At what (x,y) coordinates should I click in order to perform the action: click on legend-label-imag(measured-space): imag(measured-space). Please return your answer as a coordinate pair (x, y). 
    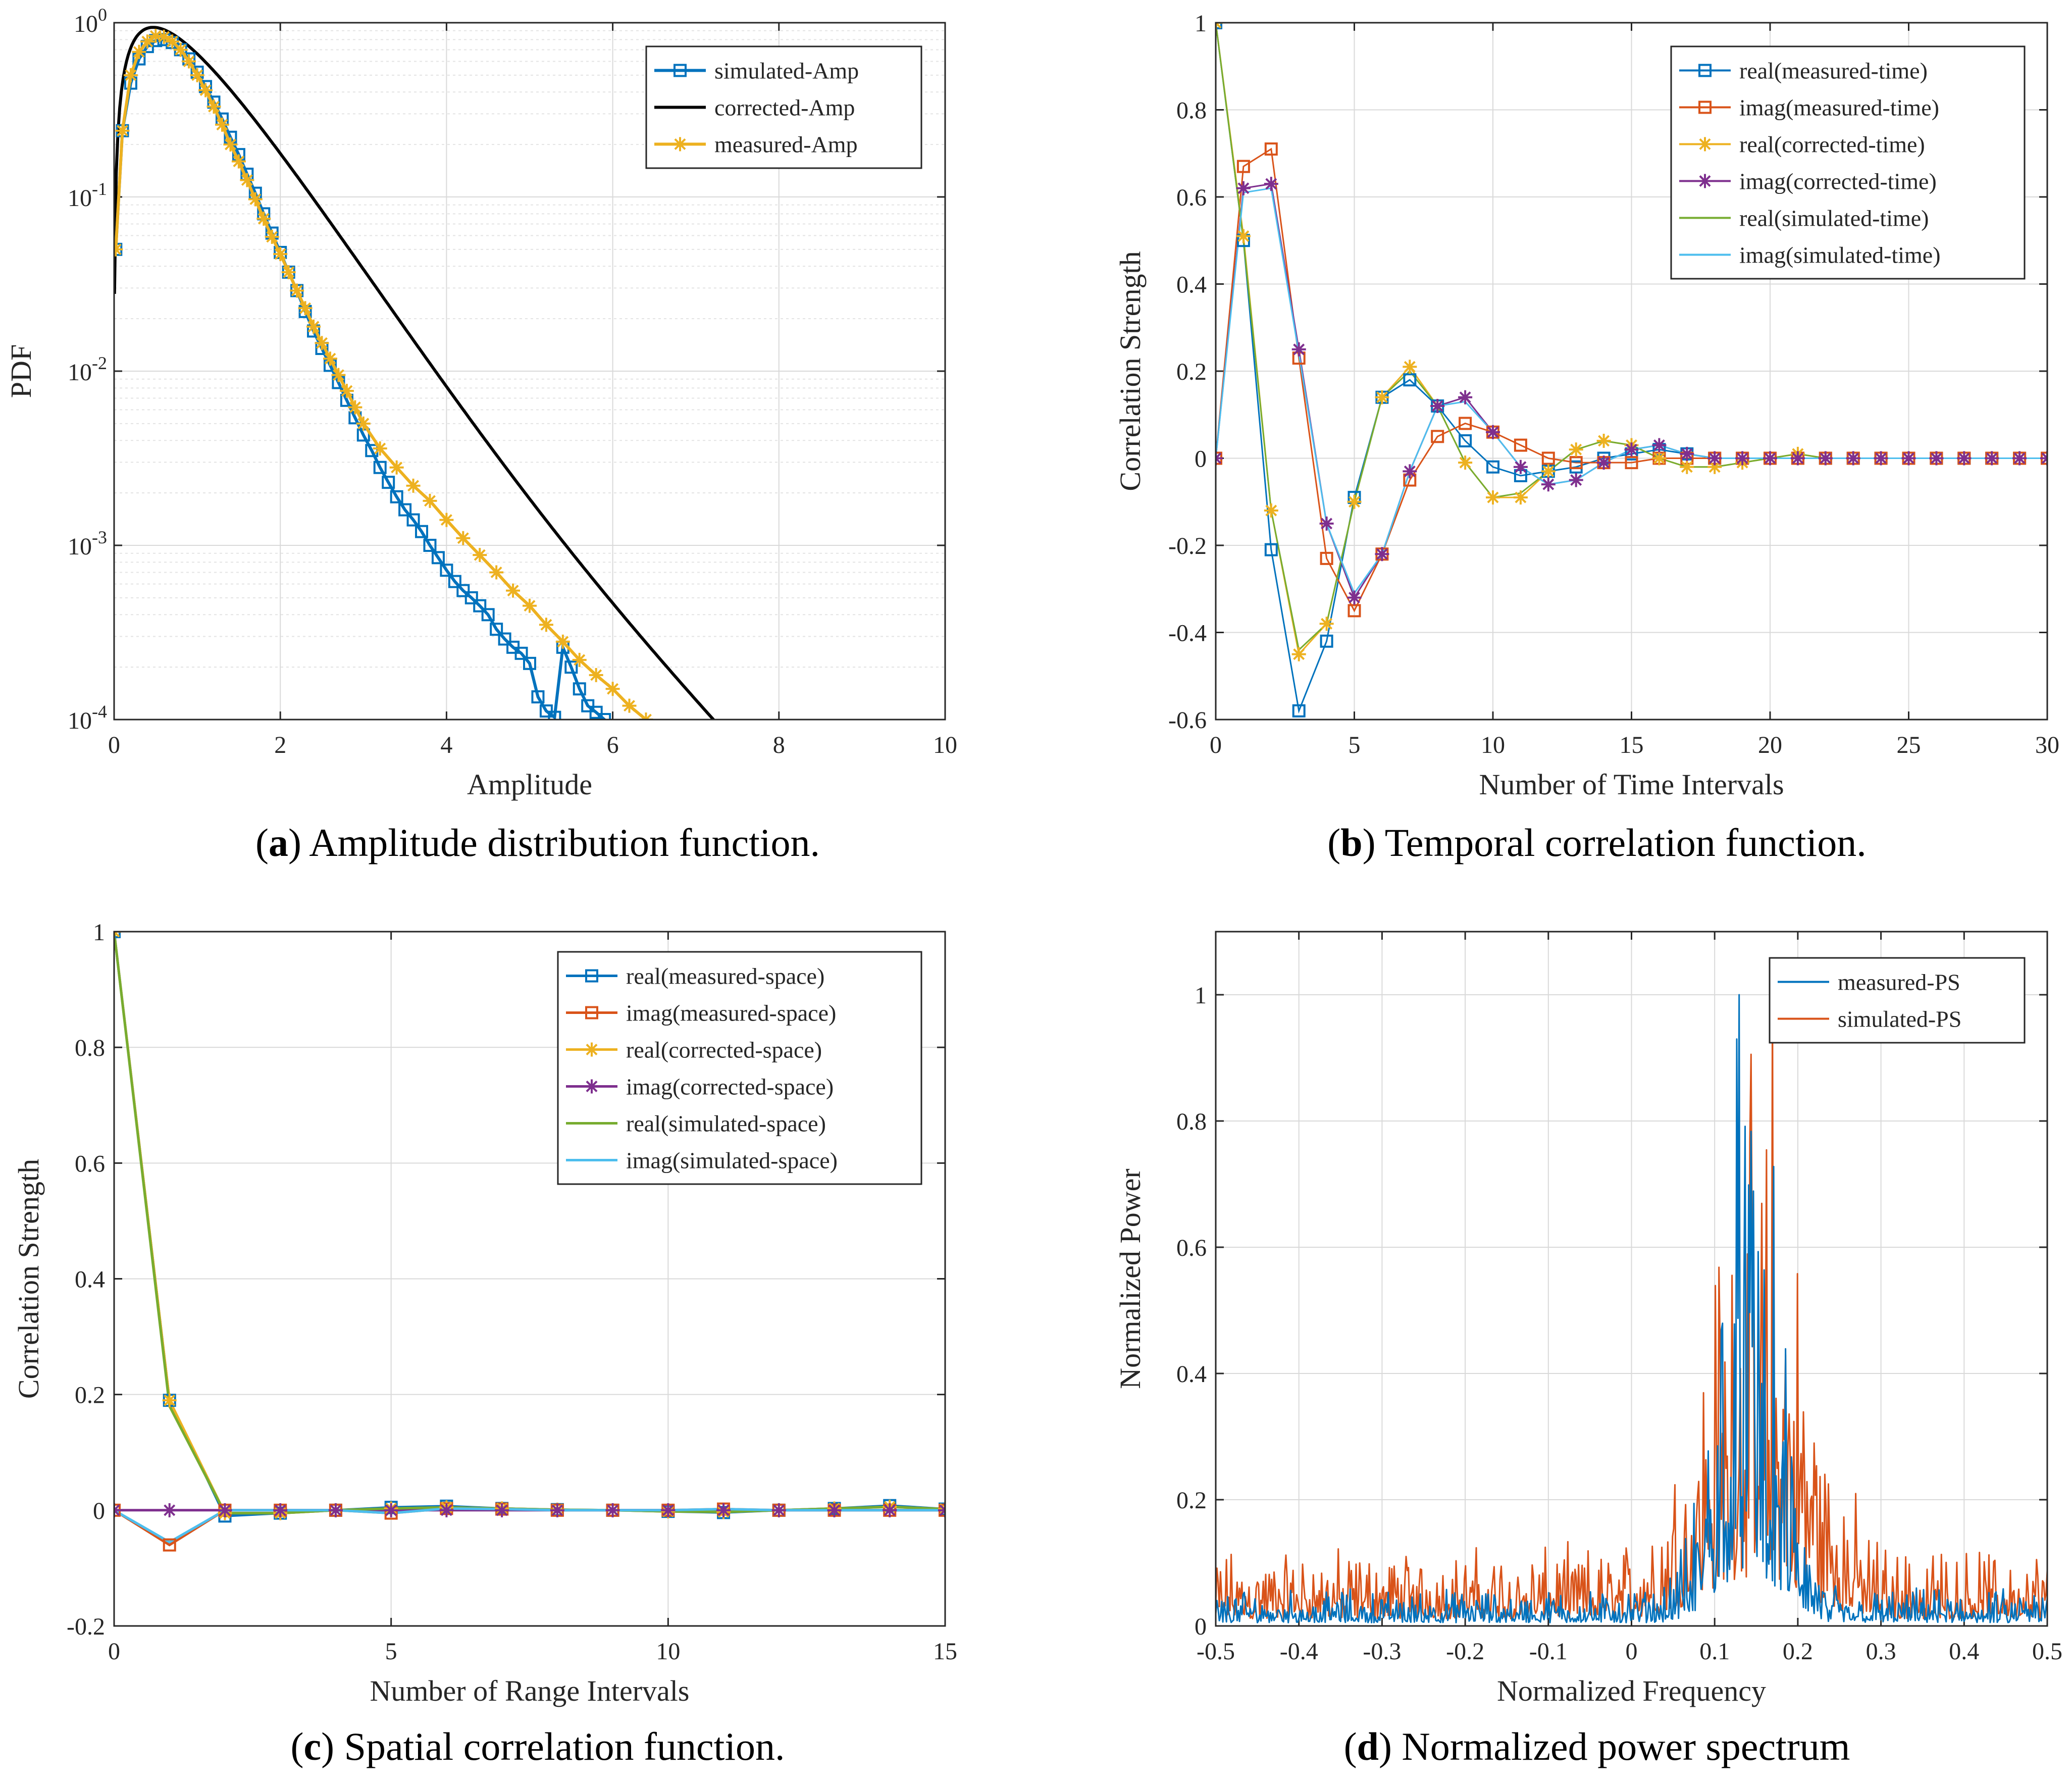
    Looking at the image, I should click on (731, 1013).